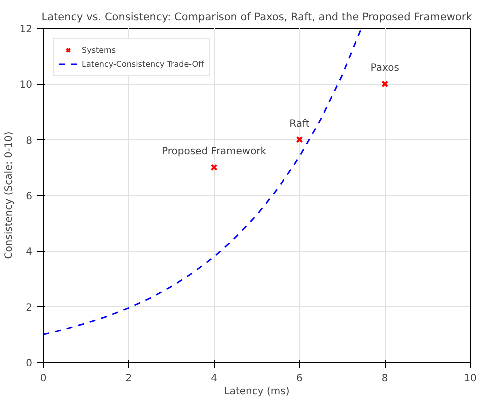 The image size is (482, 400). What do you see at coordinates (29, 252) in the screenshot?
I see `y-tick-label: 4` at bounding box center [29, 252].